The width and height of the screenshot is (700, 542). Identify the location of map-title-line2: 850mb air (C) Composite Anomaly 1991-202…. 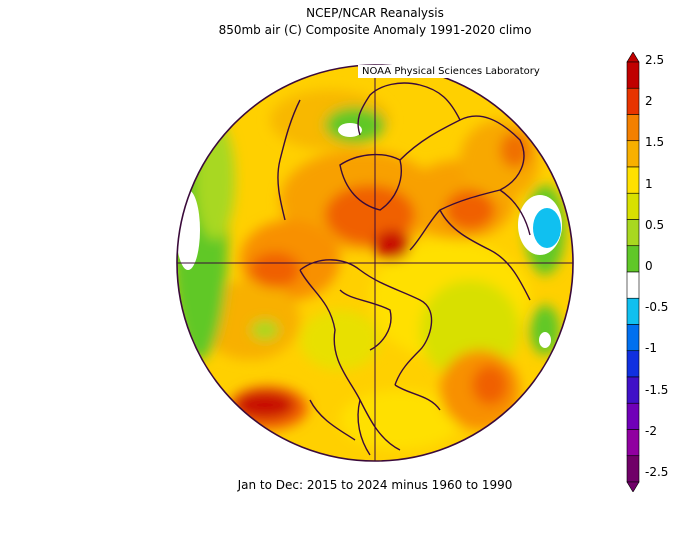
(375, 30).